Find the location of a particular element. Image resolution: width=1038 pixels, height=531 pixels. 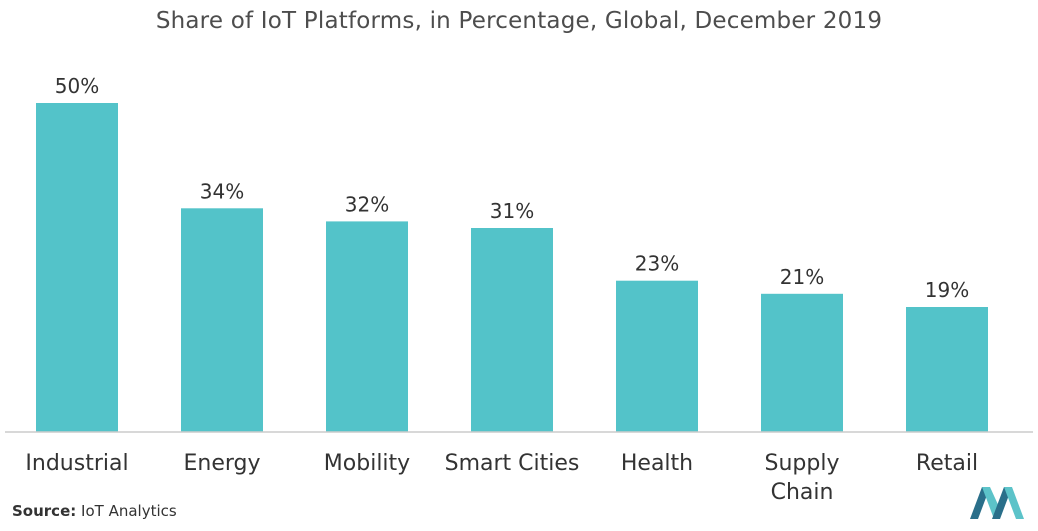

category-label: Smart Cities is located at coordinates (512, 463).